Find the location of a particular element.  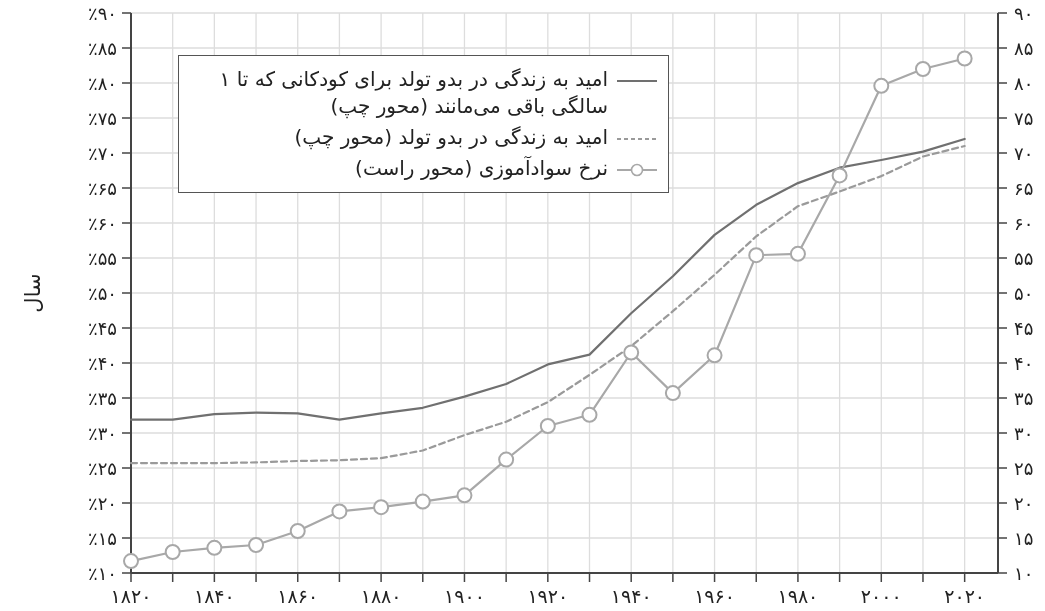

x-tick-label: ۲۰۲۰ is located at coordinates (965, 596).